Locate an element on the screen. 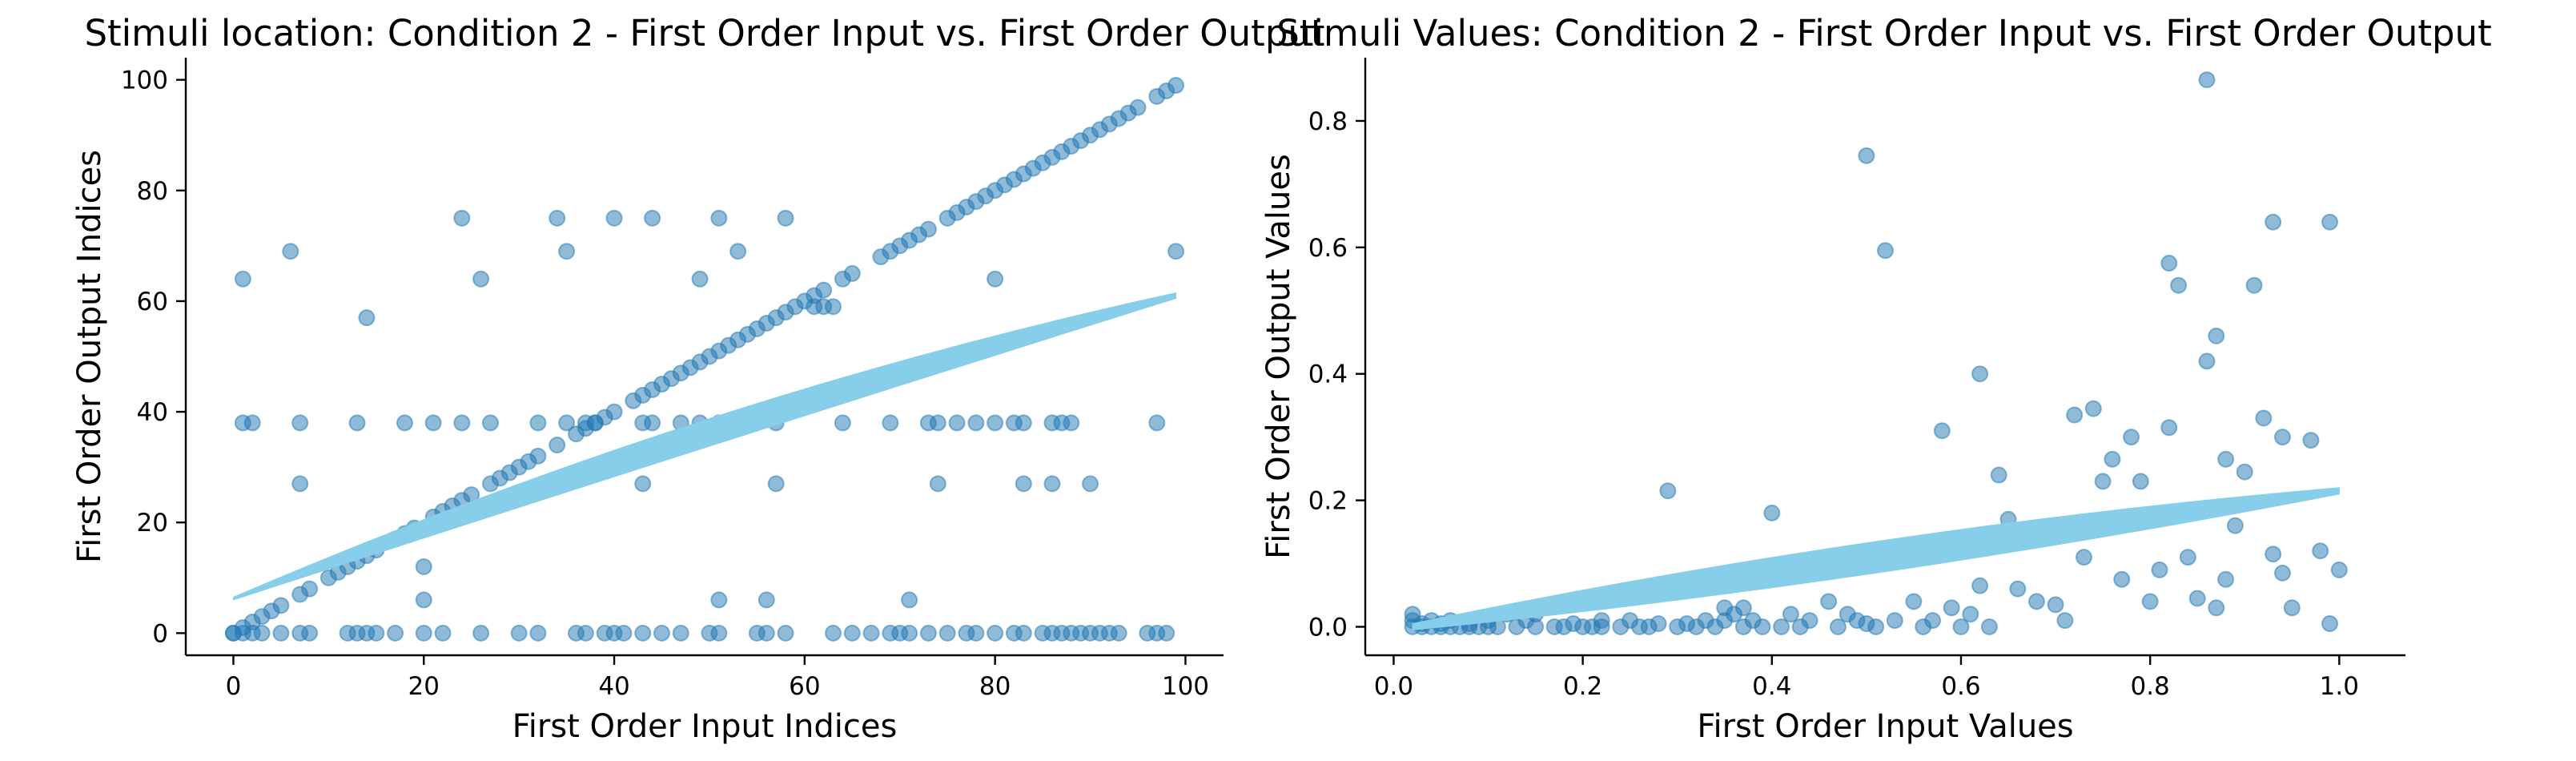 This screenshot has height=761, width=2576. regression-band is located at coordinates (1876, 558).